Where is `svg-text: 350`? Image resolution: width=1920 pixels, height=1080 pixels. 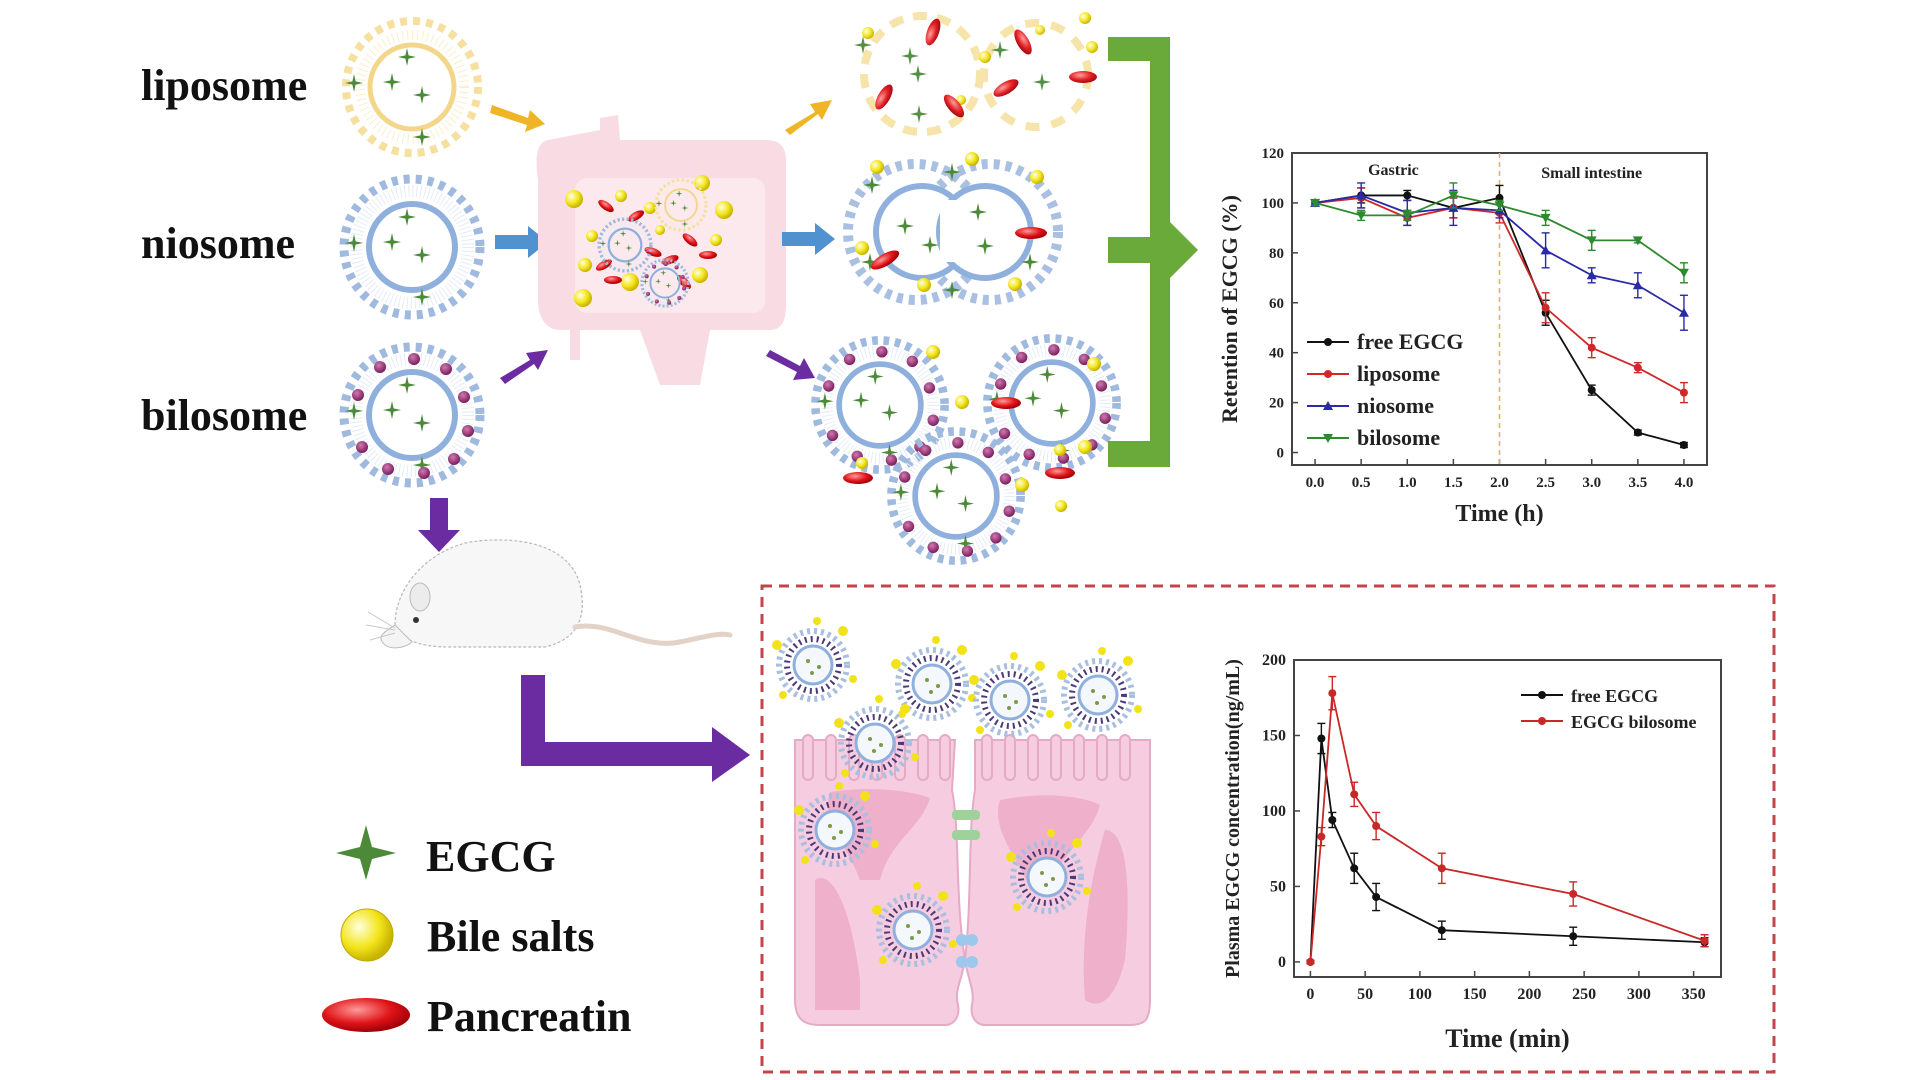
svg-text: 350 is located at coordinates (1694, 994).